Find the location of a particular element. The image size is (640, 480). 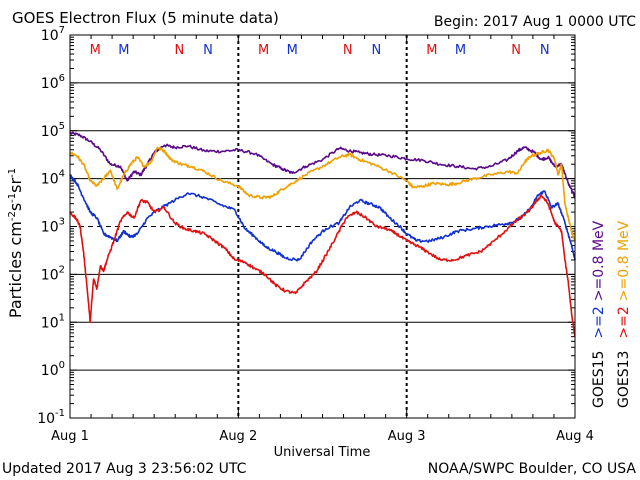

updated-time: Updated 2017 Aug 3 23:56:02 UTC is located at coordinates (124, 469).